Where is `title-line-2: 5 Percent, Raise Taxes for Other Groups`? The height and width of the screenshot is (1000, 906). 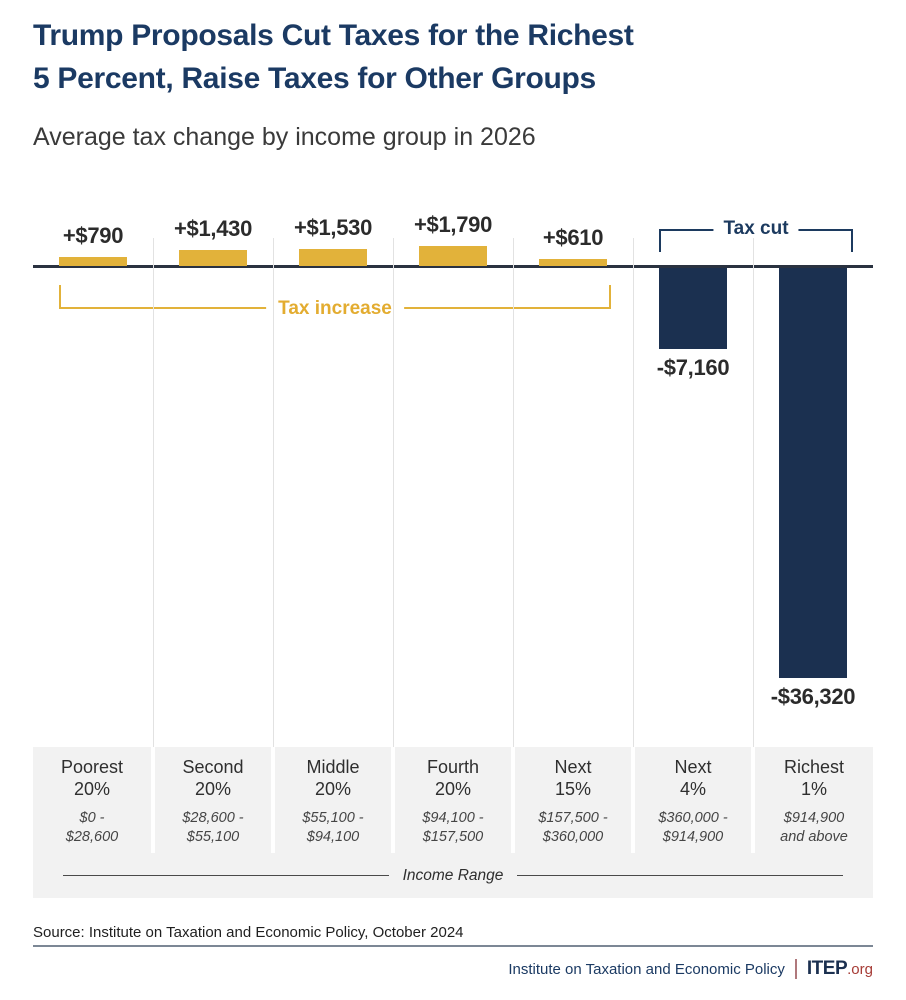
title-line-2: 5 Percent, Raise Taxes for Other Groups is located at coordinates (314, 78).